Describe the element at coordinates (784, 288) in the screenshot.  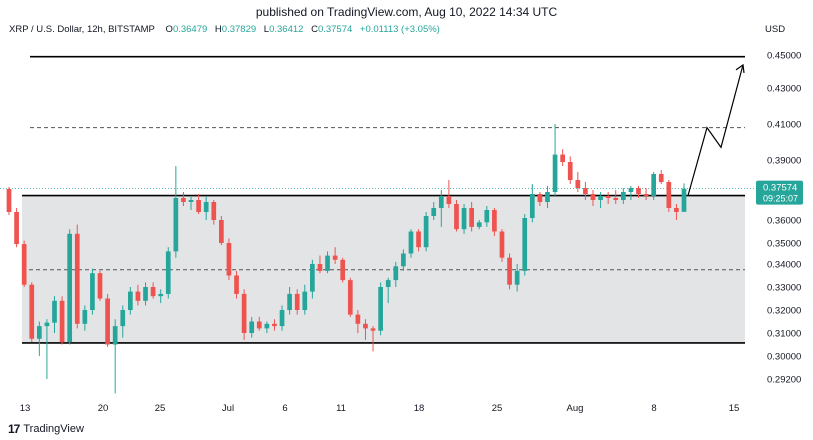
I see `y-tick-label: 0.33000` at that location.